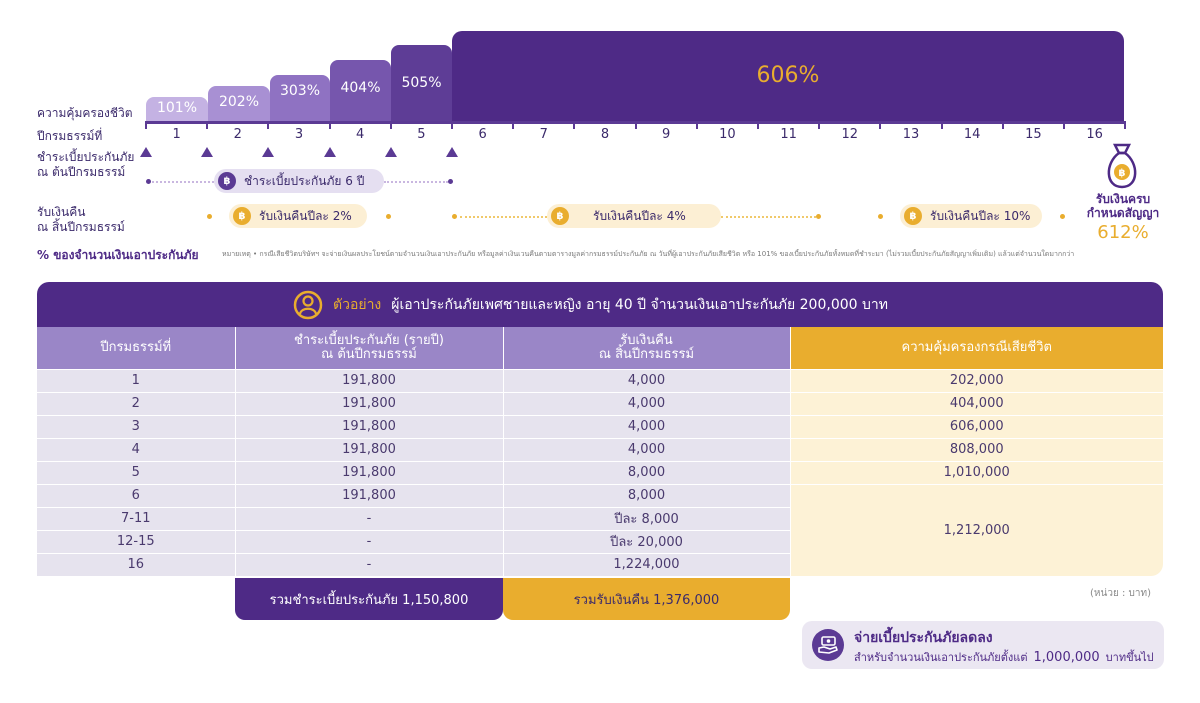 This screenshot has width=1200, height=703. I want to click on table-row: 2 191,800 4,000 404,000, so click(600, 403).